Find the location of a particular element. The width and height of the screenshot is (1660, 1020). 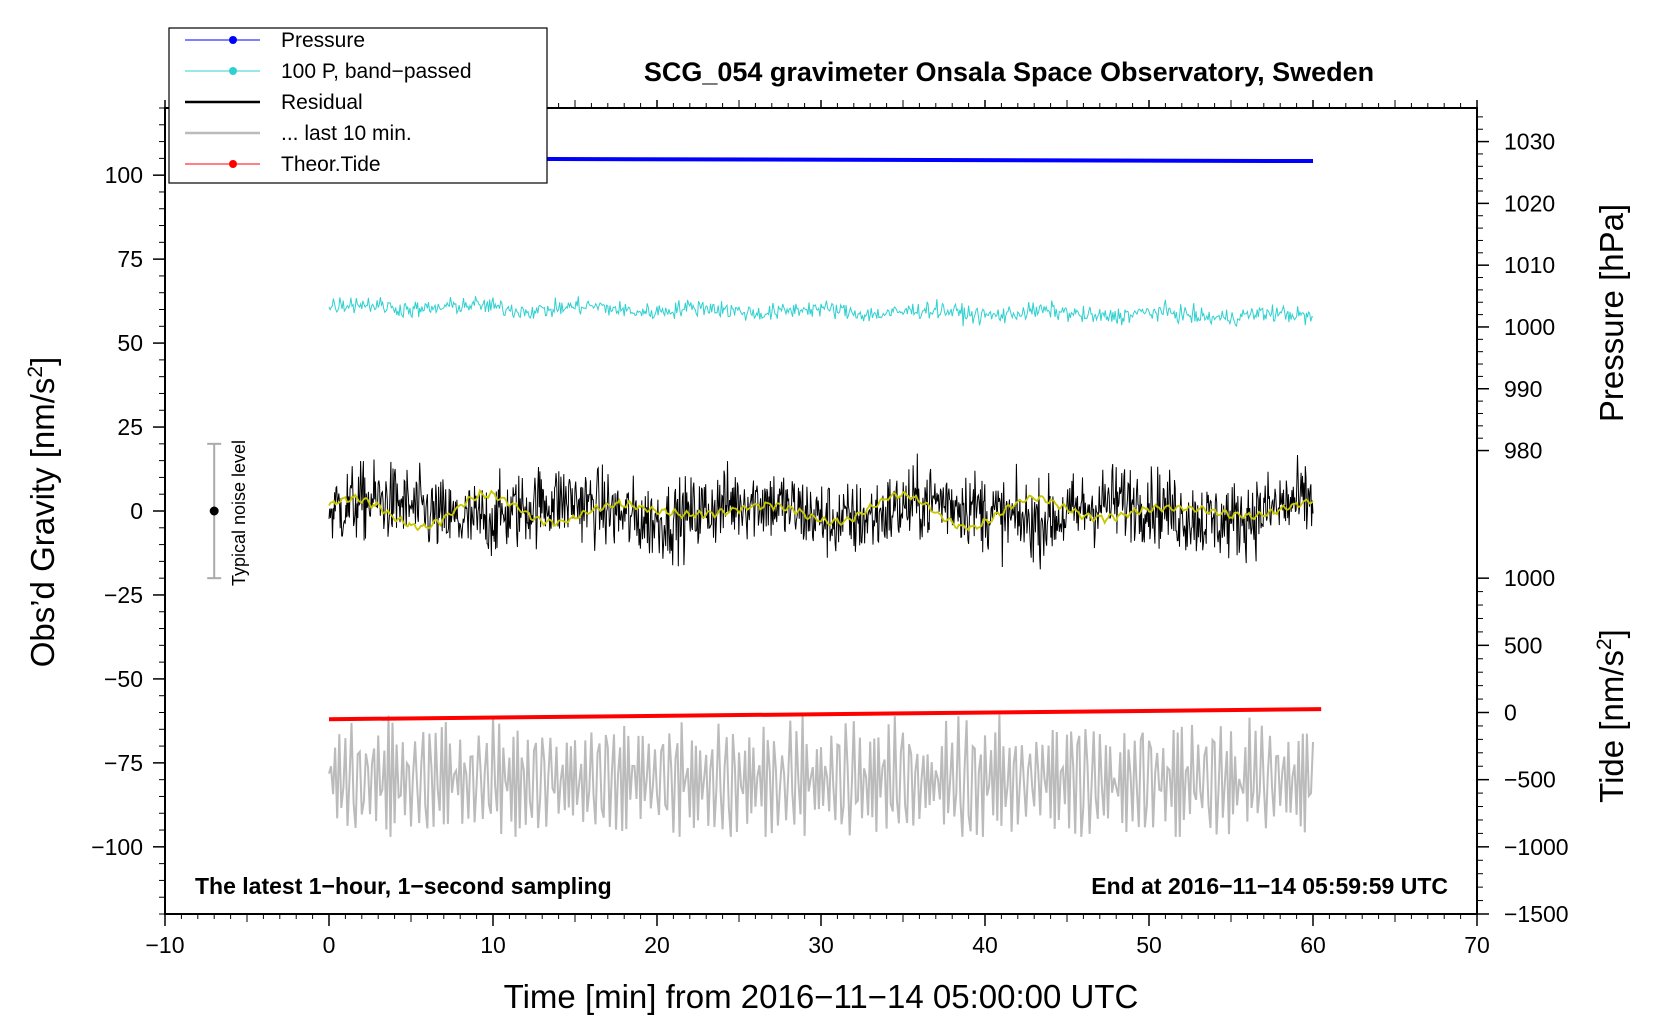

legend-label: Theor.Tide is located at coordinates (331, 164).